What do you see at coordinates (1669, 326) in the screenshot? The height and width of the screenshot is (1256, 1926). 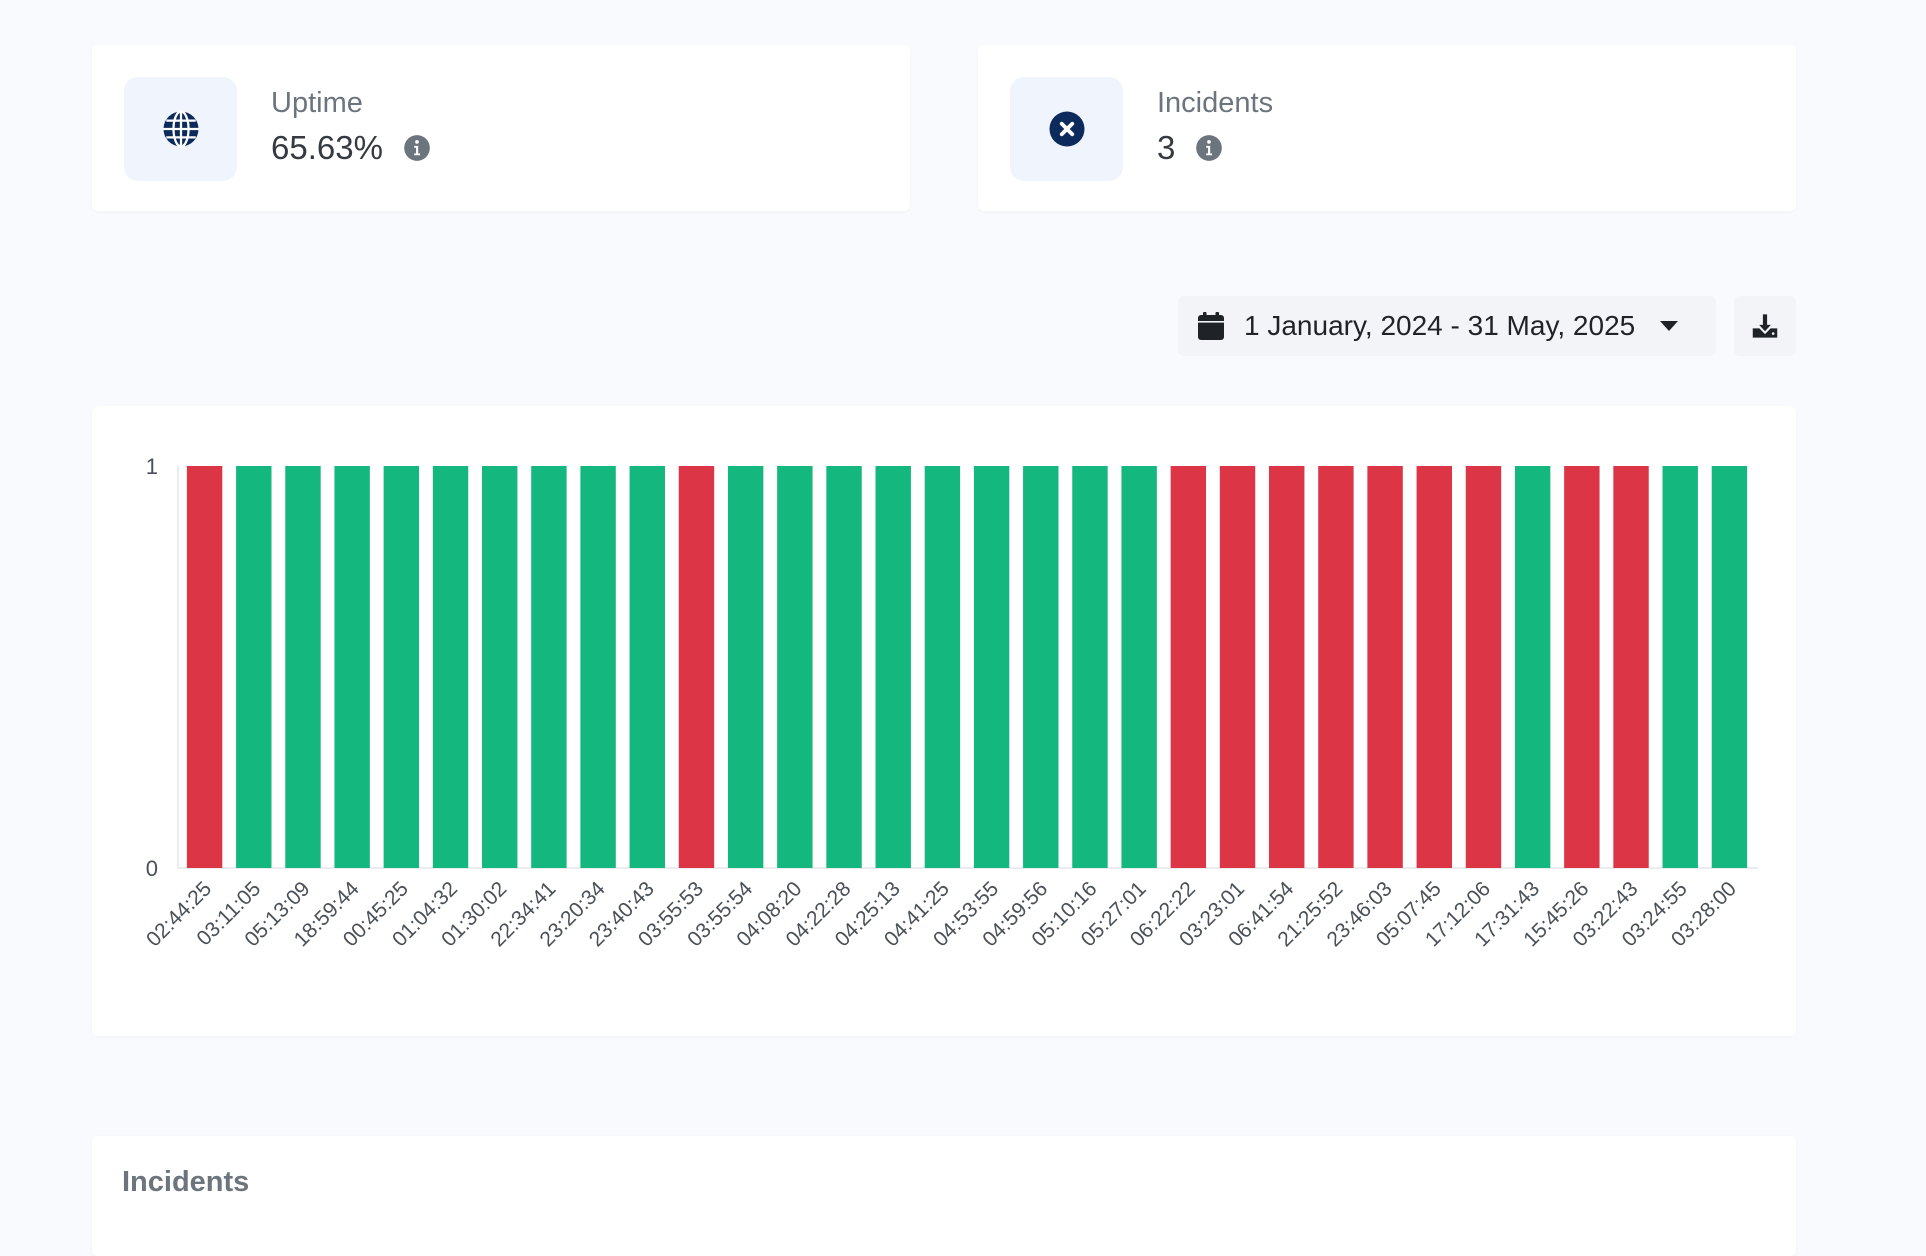 I see `caret-down-icon` at bounding box center [1669, 326].